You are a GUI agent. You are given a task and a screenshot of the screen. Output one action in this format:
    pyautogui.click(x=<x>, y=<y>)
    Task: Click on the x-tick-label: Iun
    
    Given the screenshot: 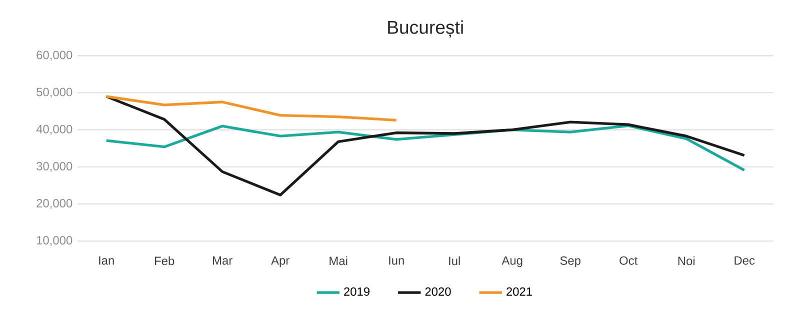 What is the action you would take?
    pyautogui.click(x=396, y=260)
    